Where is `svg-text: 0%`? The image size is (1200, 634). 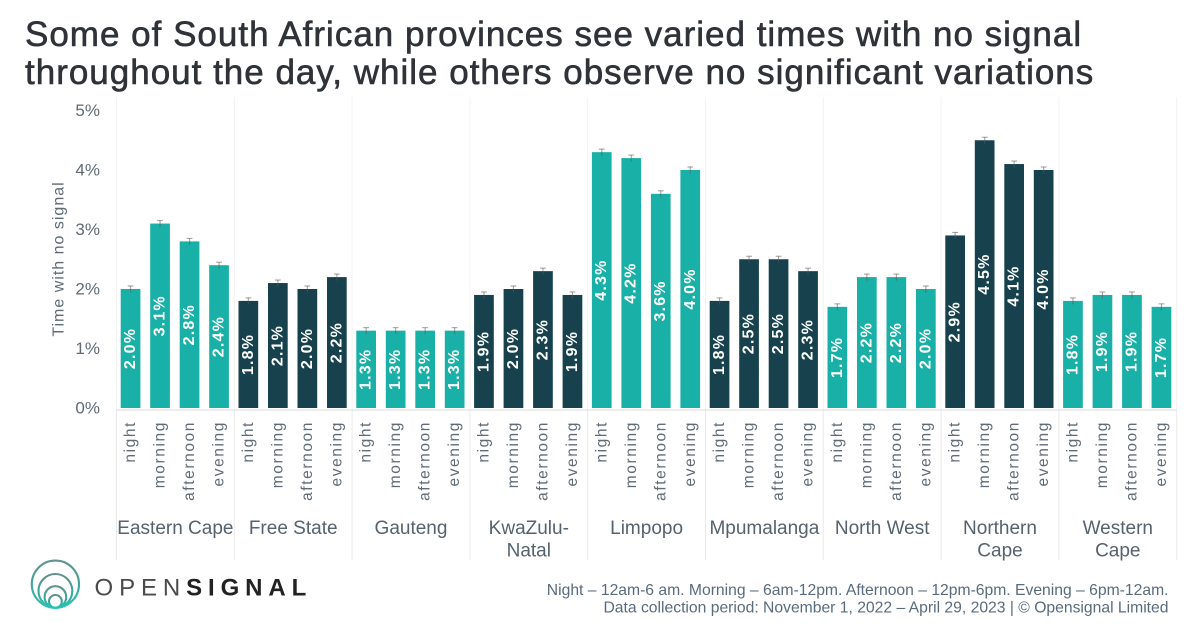
svg-text: 0% is located at coordinates (87, 408).